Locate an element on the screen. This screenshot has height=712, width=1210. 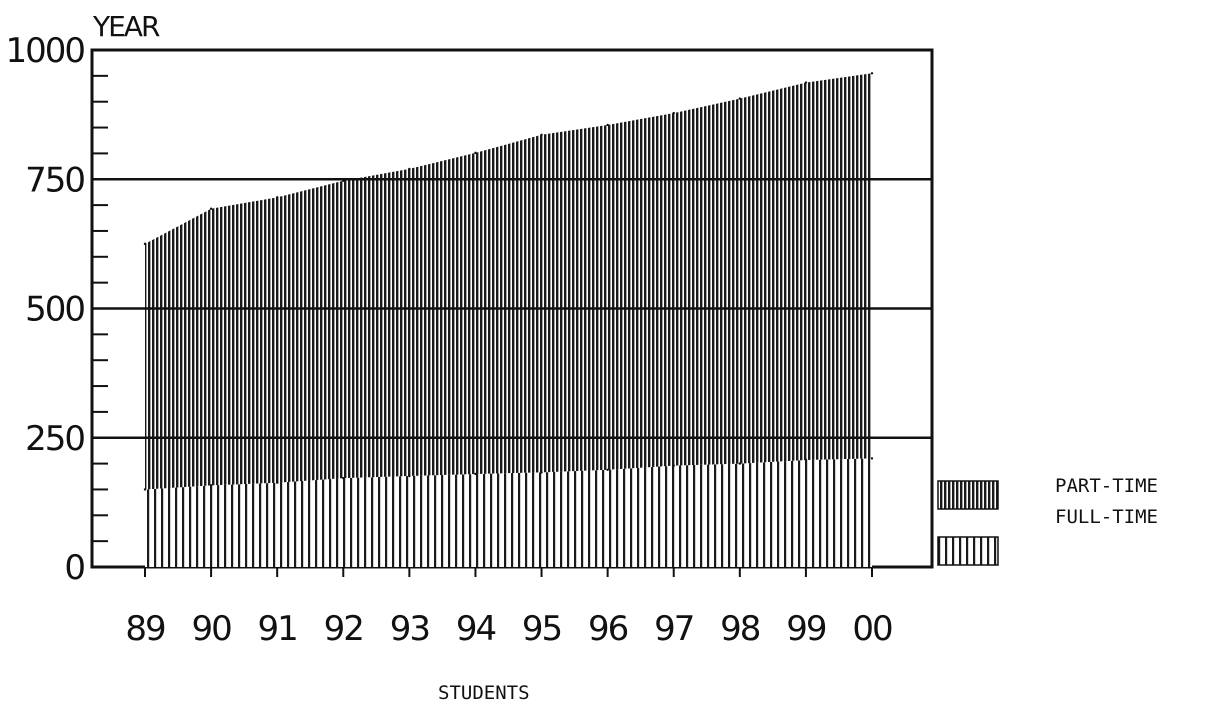
x-tick-label-92: 92 is located at coordinates (343, 629).